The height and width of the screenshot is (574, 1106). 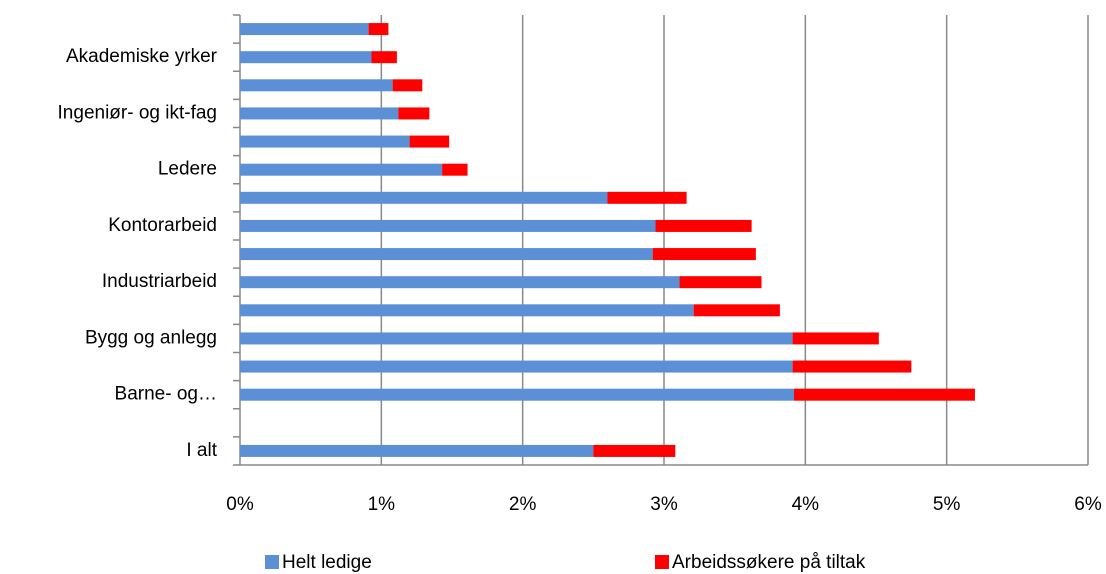 What do you see at coordinates (806, 504) in the screenshot?
I see `x-tick-label: 4%` at bounding box center [806, 504].